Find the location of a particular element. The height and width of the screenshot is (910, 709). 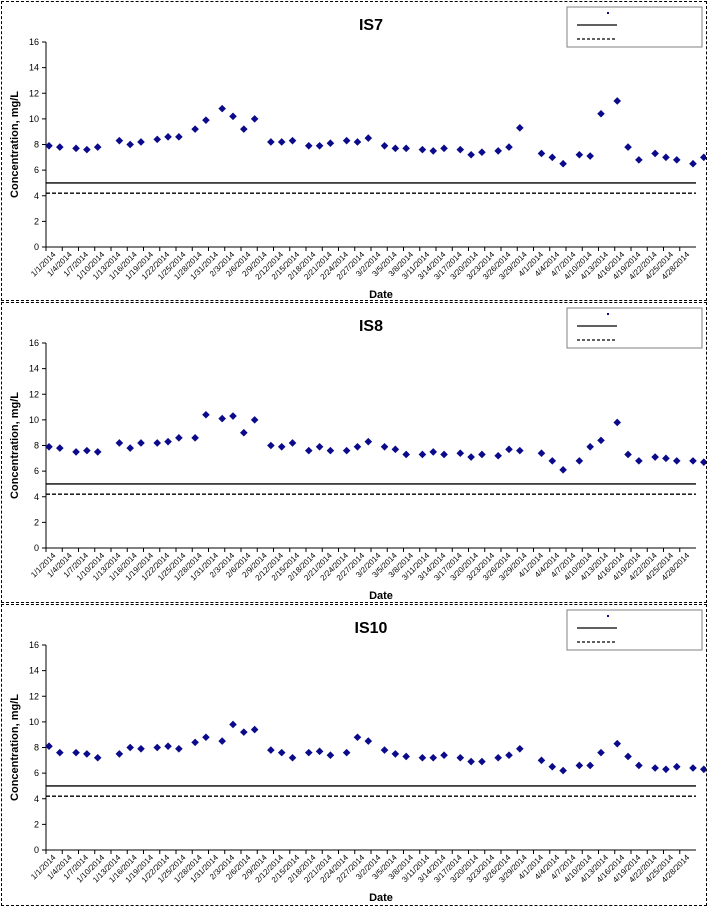

y-tick-label: 6 is located at coordinates (36, 170).